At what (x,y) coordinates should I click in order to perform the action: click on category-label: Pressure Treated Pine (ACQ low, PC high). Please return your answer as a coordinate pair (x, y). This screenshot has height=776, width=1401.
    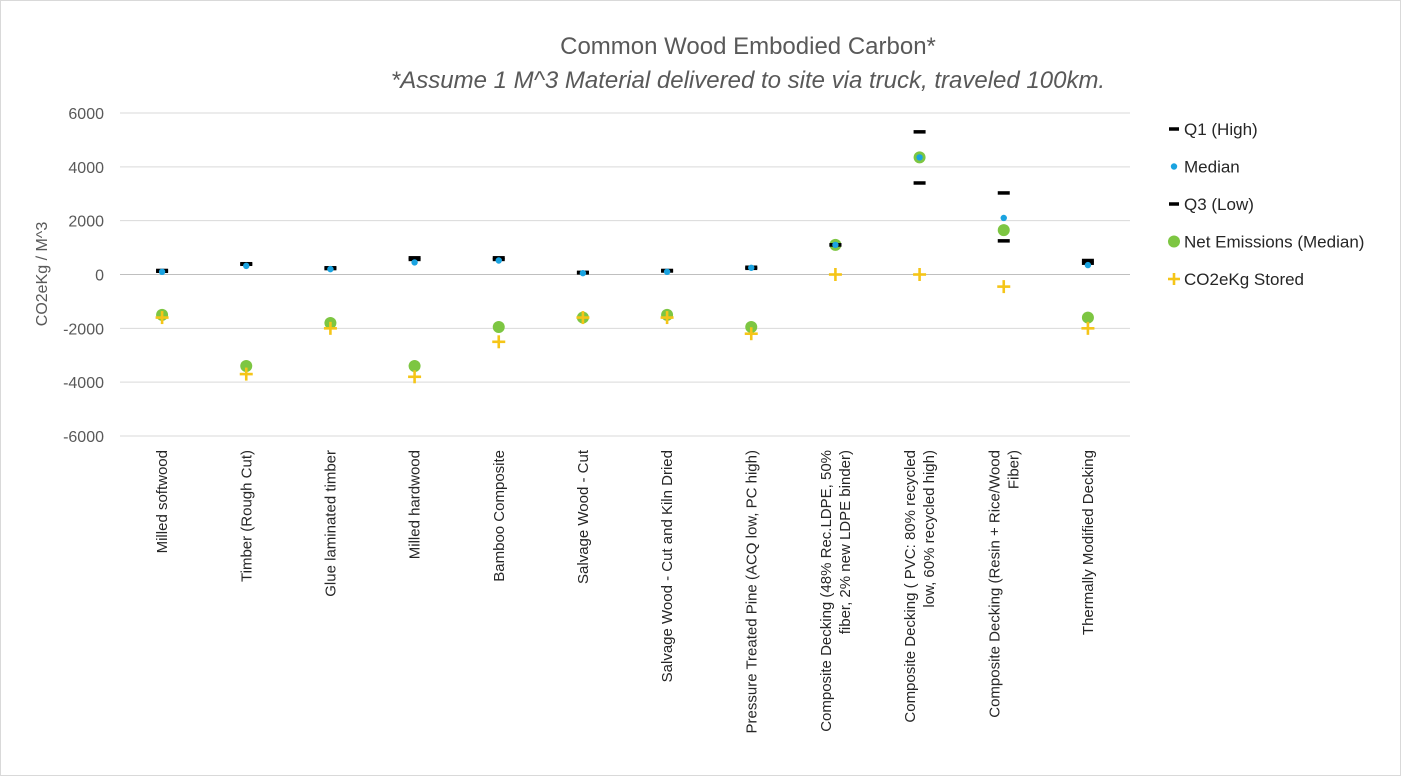
    Looking at the image, I should click on (751, 591).